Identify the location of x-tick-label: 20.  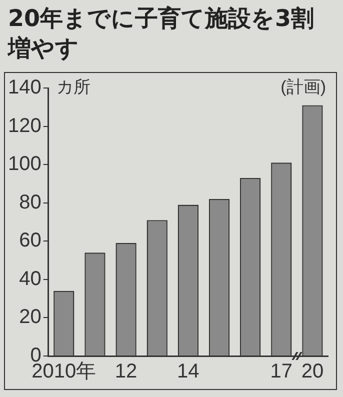
(312, 371).